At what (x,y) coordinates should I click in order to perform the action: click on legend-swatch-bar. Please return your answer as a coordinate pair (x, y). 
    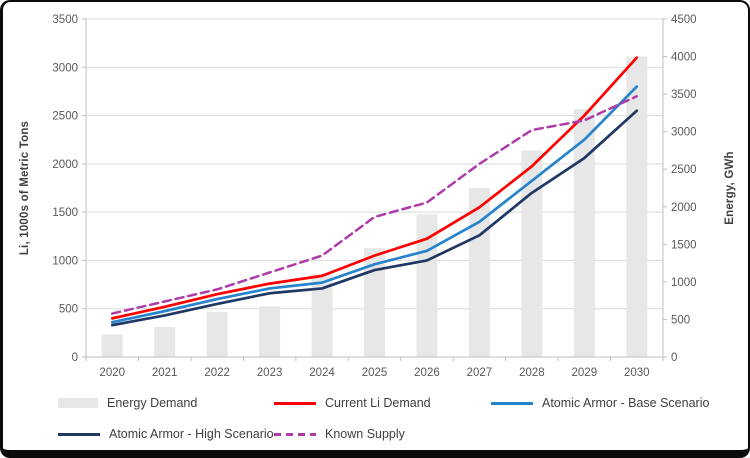
    Looking at the image, I should click on (78, 403).